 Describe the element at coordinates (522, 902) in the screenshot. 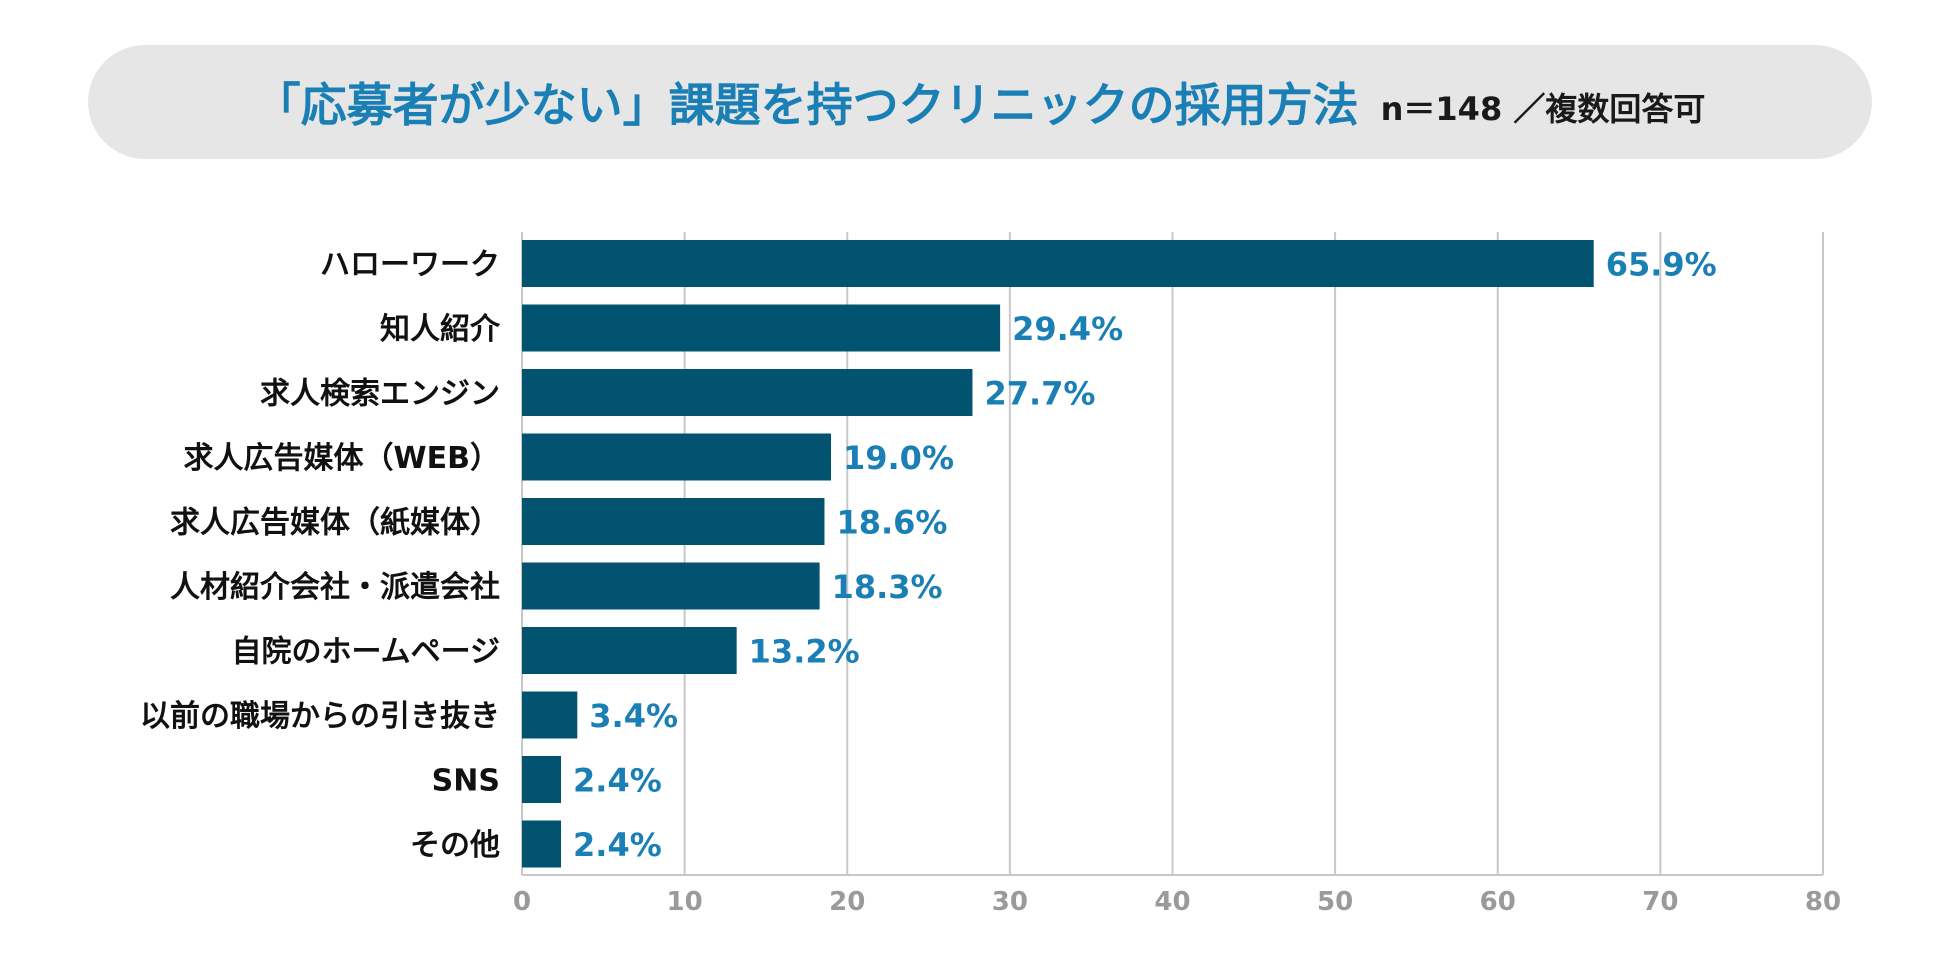

I see `x-tick-label: 0` at that location.